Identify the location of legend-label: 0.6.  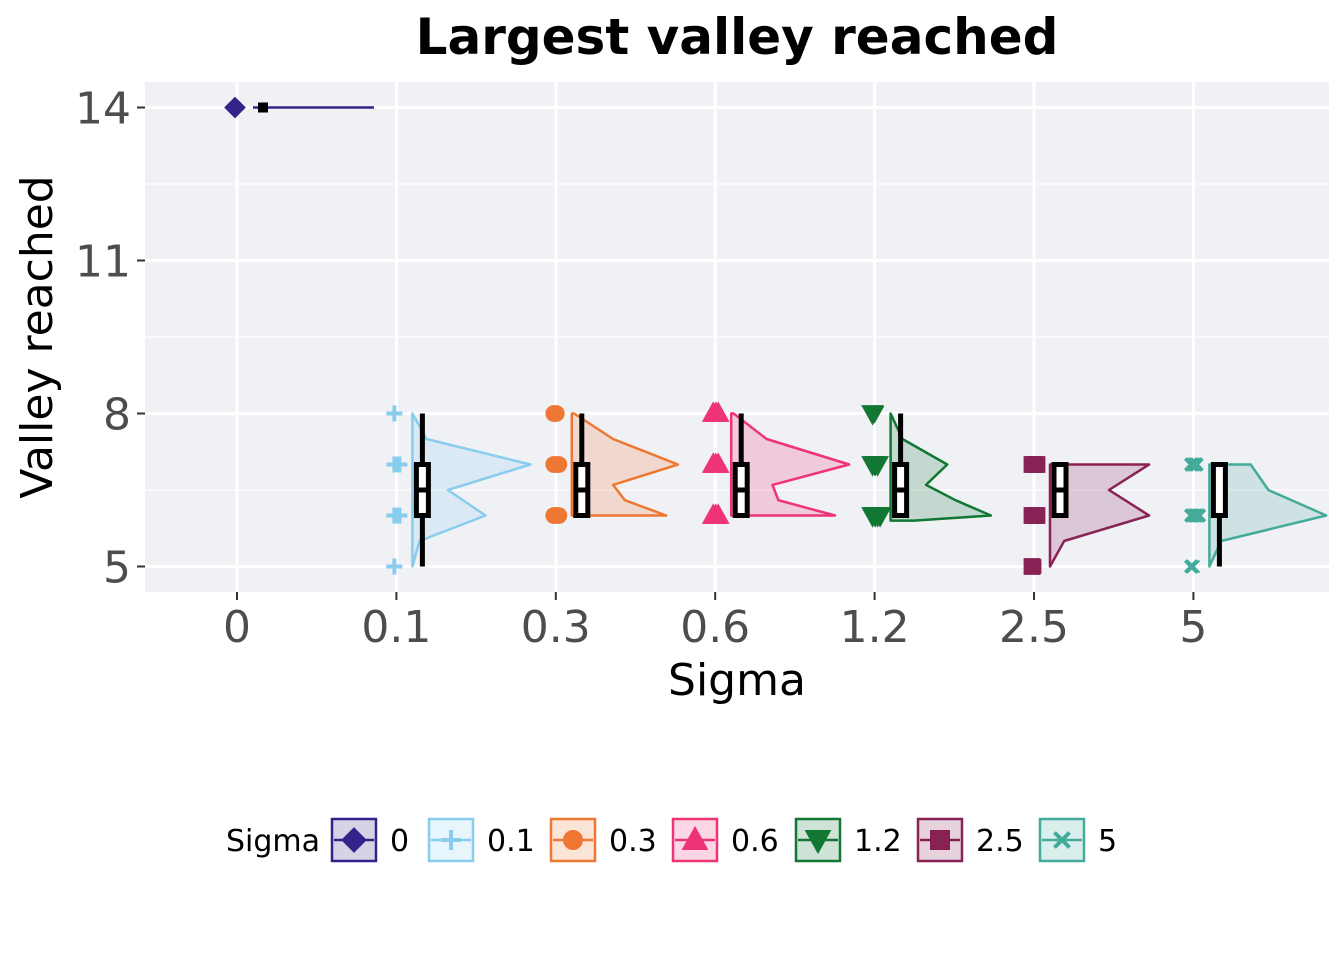
(755, 841).